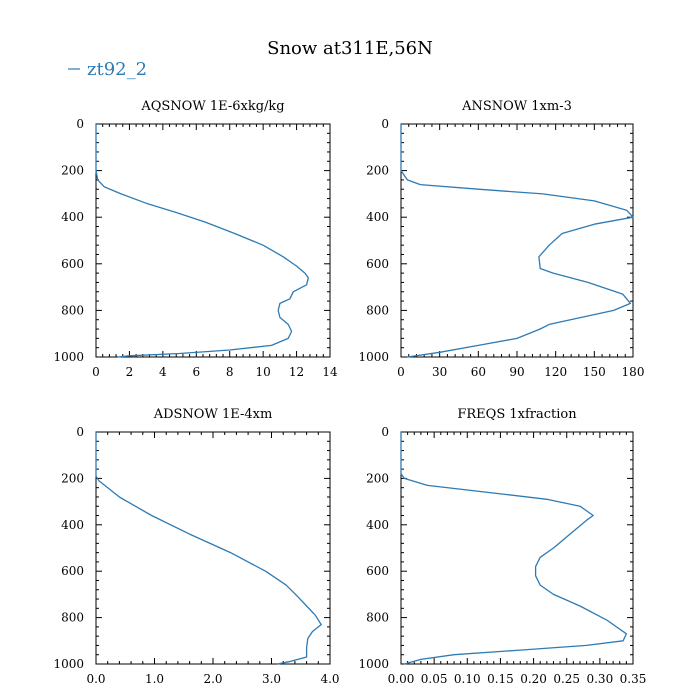 This screenshot has width=700, height=700. I want to click on legend: zt92_2, so click(107, 69).